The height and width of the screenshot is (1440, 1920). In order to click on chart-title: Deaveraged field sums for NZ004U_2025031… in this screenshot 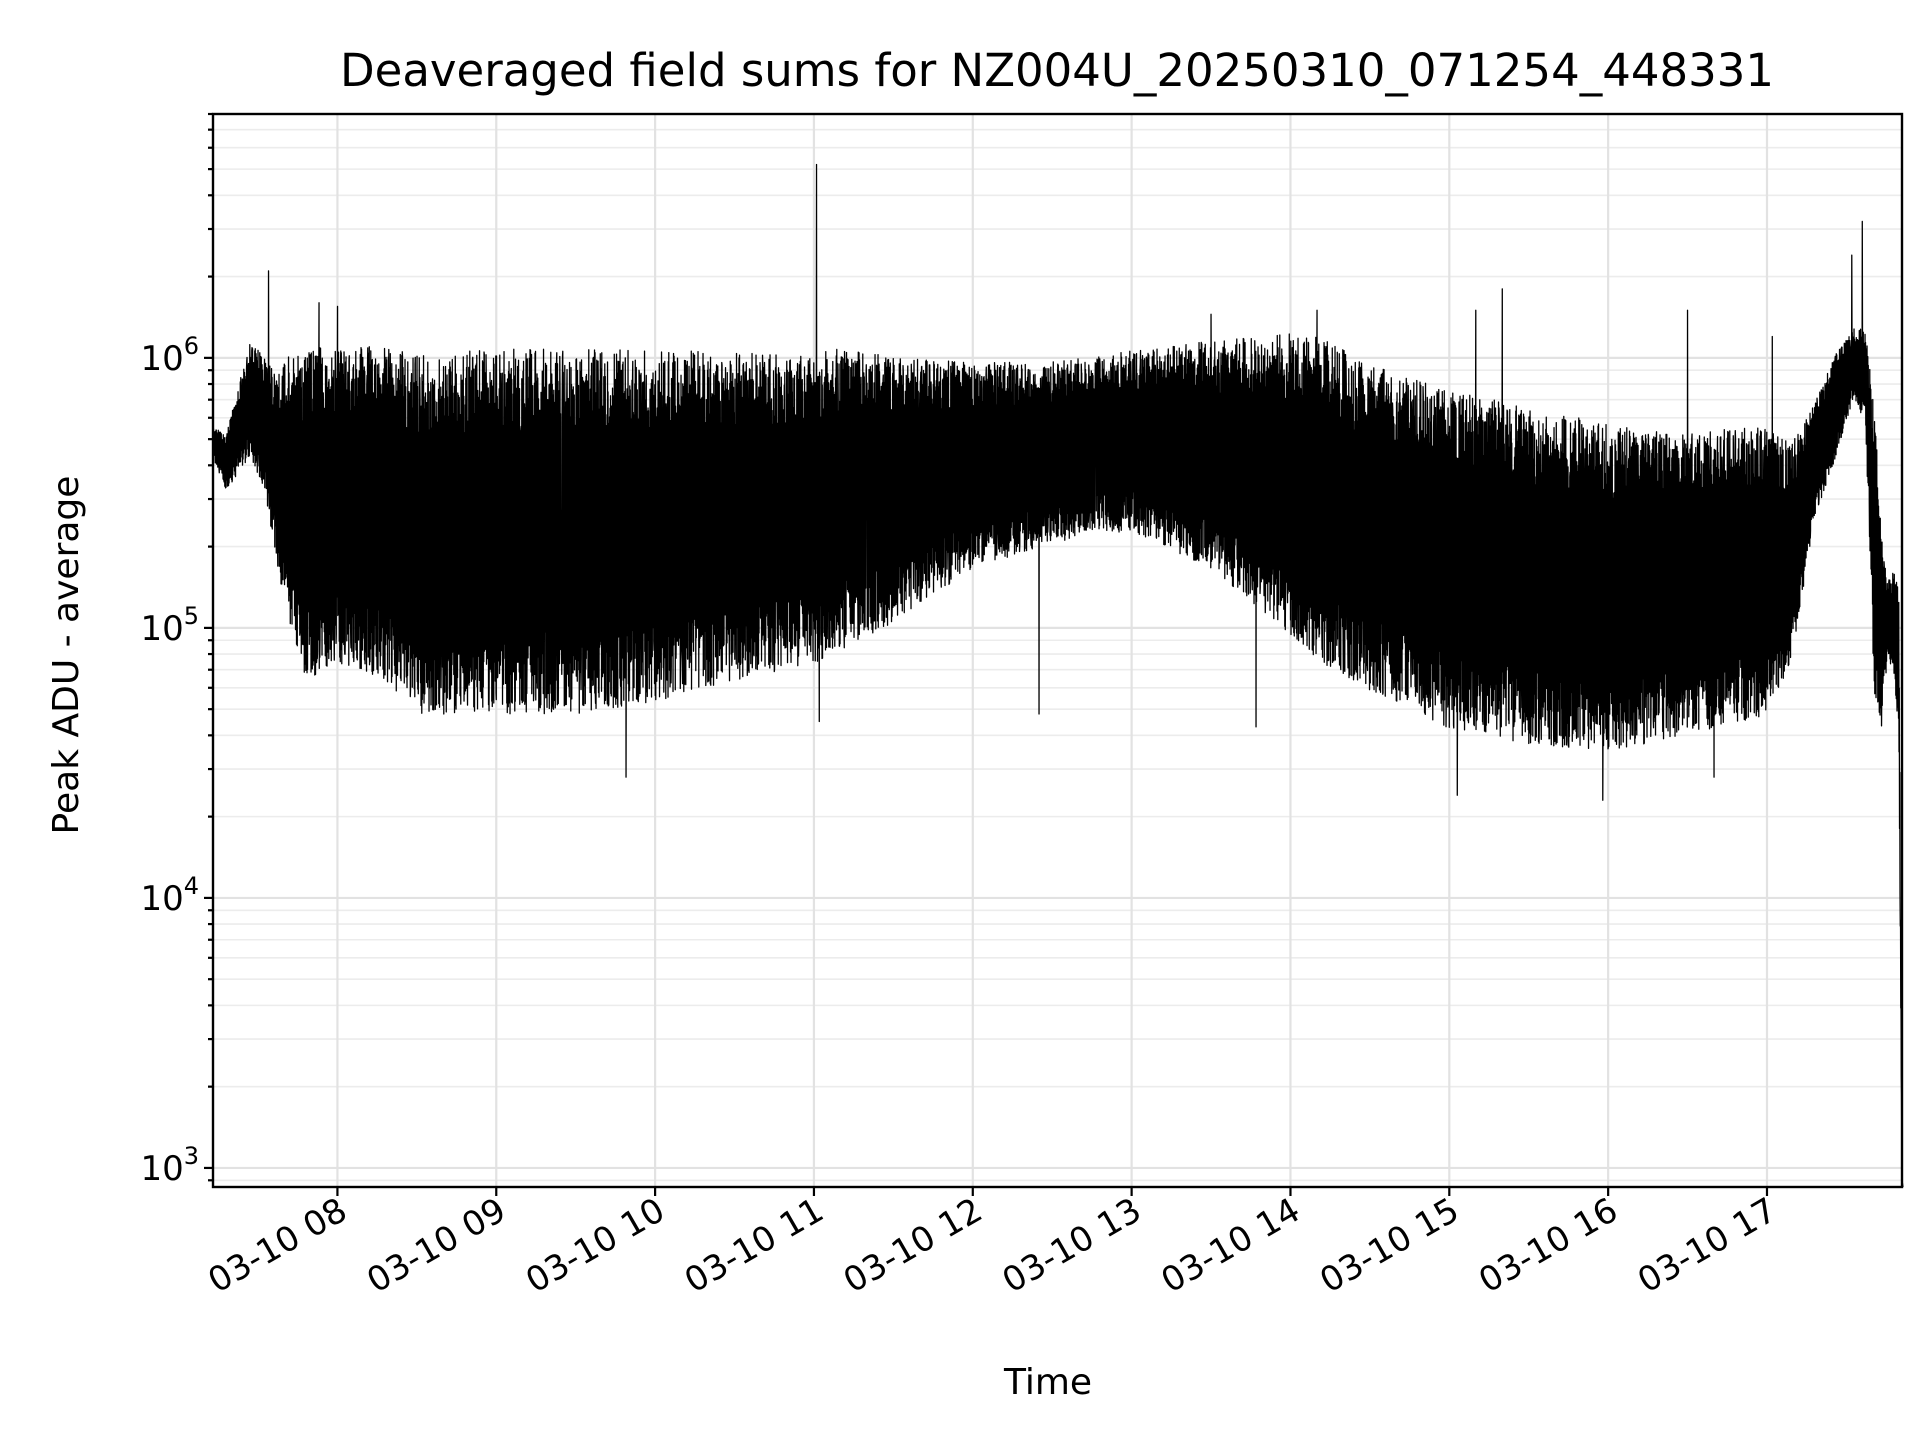, I will do `click(1057, 70)`.